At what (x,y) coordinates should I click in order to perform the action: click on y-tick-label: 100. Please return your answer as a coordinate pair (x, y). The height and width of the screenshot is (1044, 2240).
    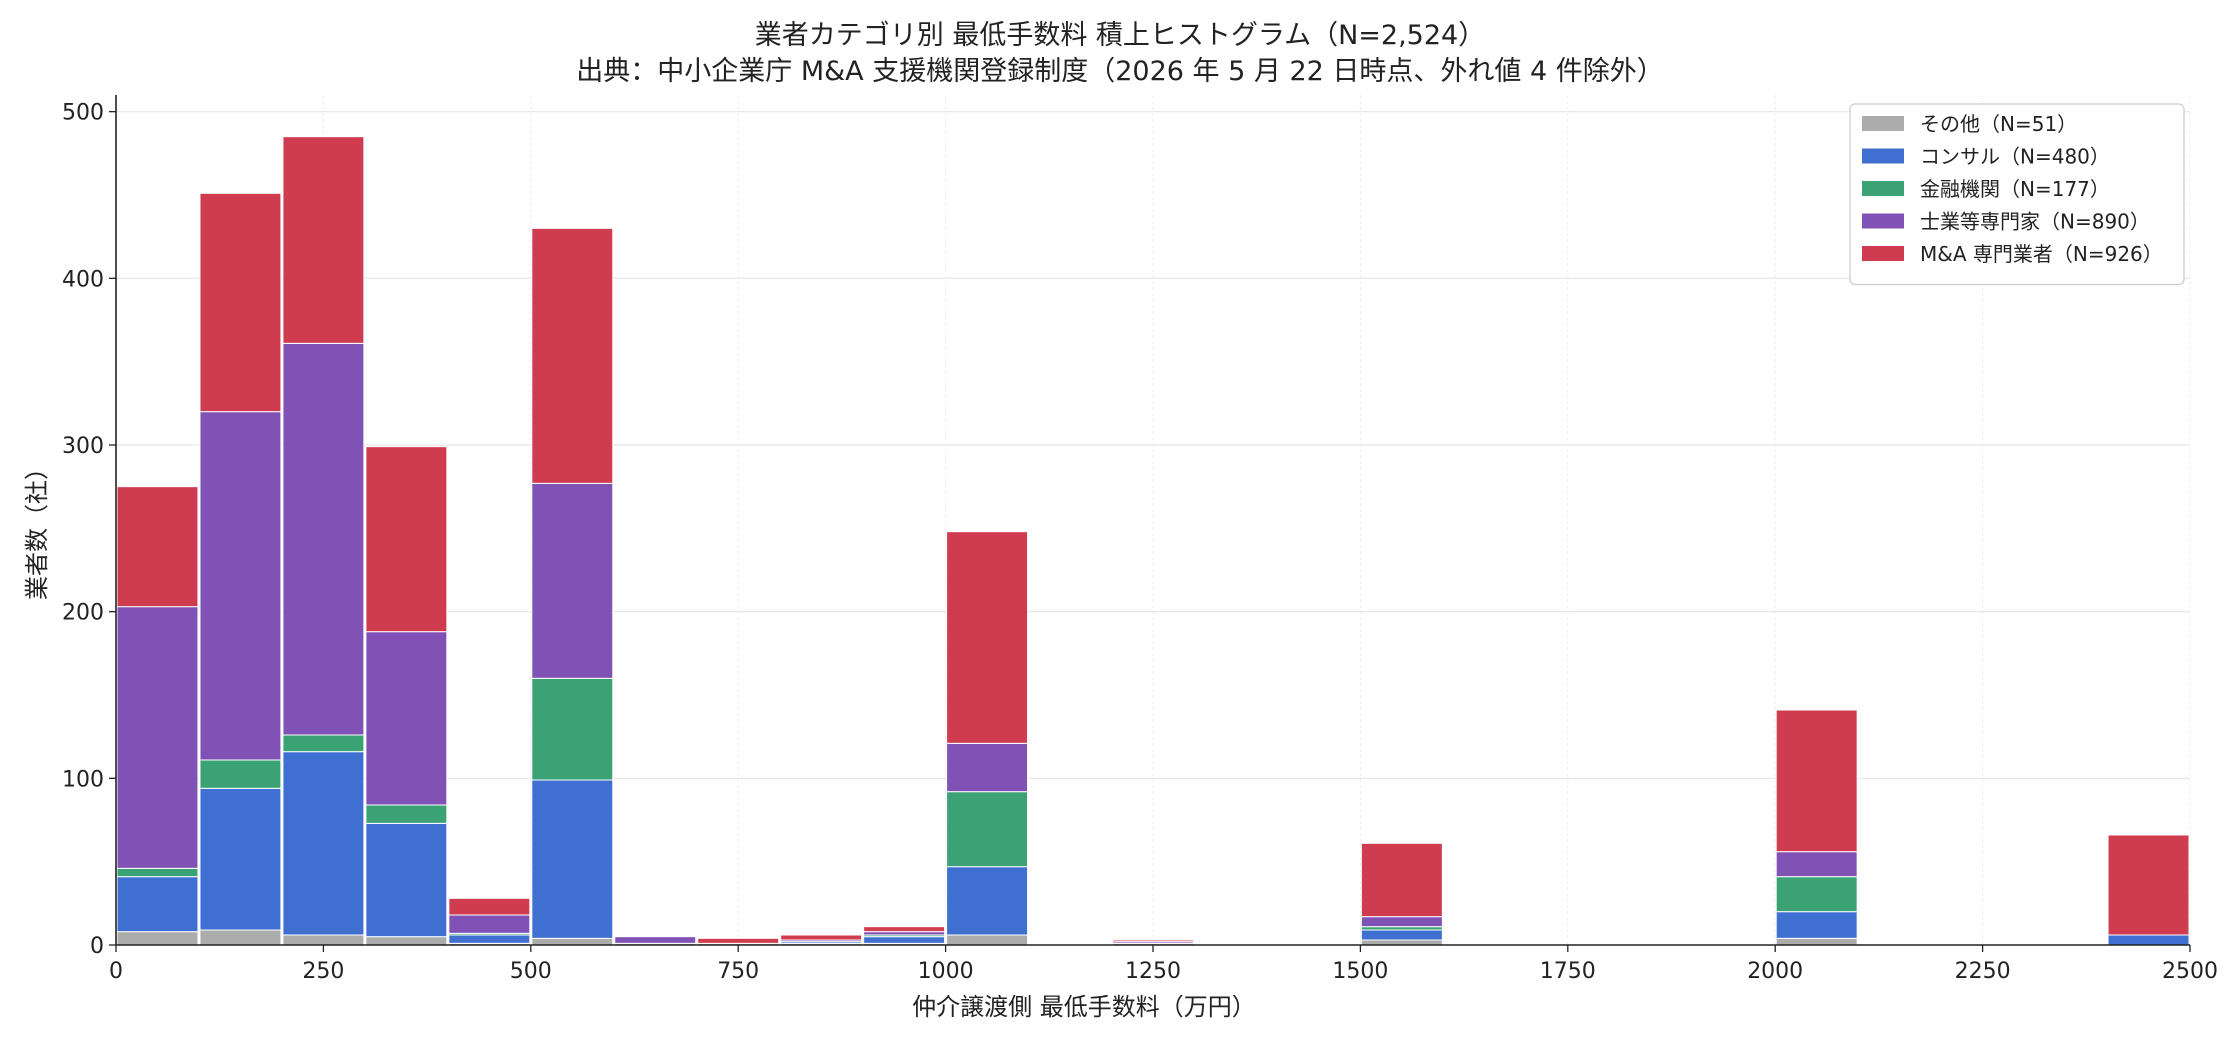
    Looking at the image, I should click on (83, 779).